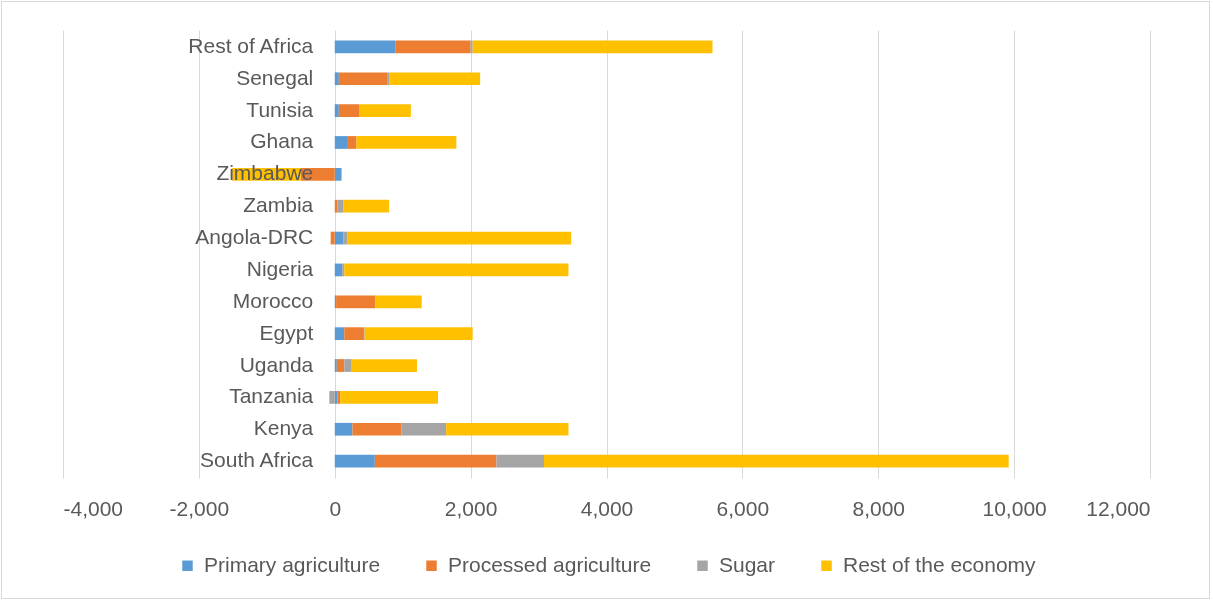  Describe the element at coordinates (743, 508) in the screenshot. I see `x-tick-label: 6,000` at that location.